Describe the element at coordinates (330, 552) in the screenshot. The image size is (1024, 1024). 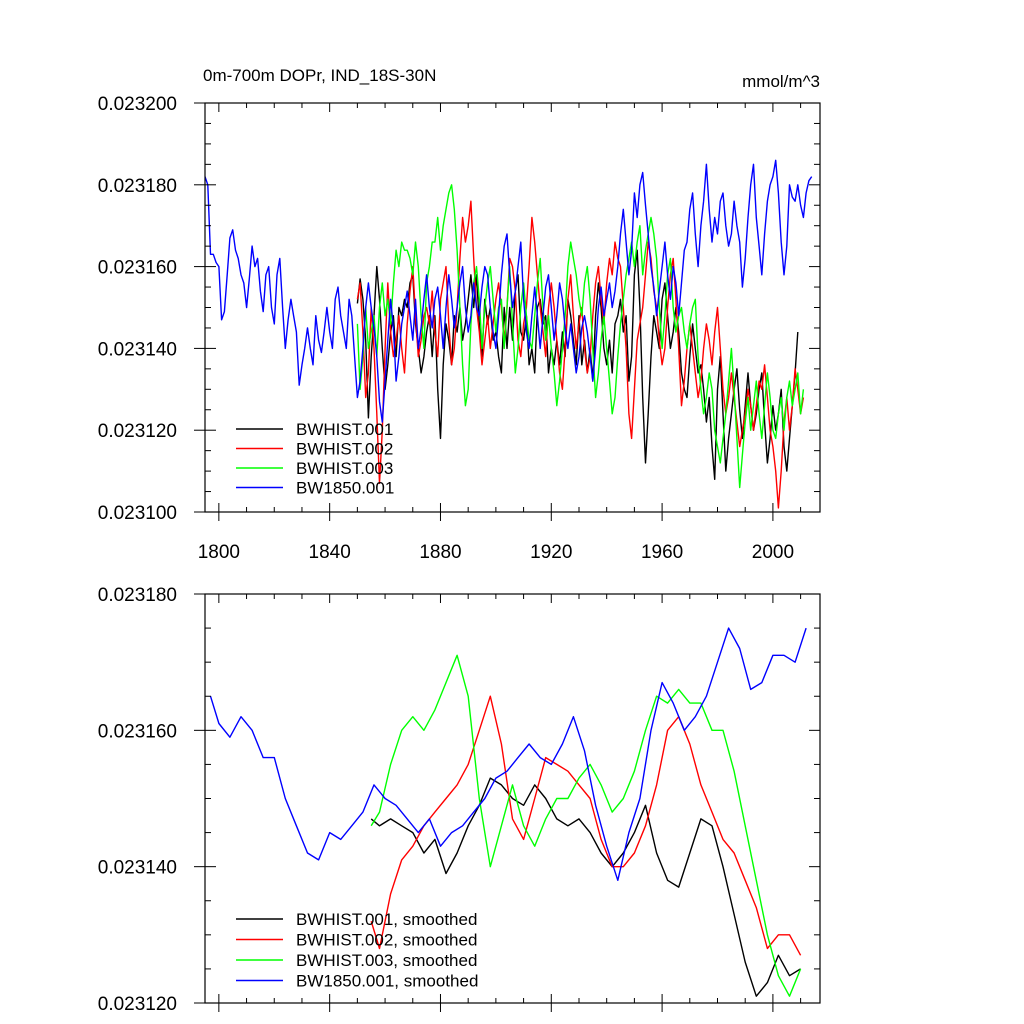
I see `x-tick-label: 1840` at that location.